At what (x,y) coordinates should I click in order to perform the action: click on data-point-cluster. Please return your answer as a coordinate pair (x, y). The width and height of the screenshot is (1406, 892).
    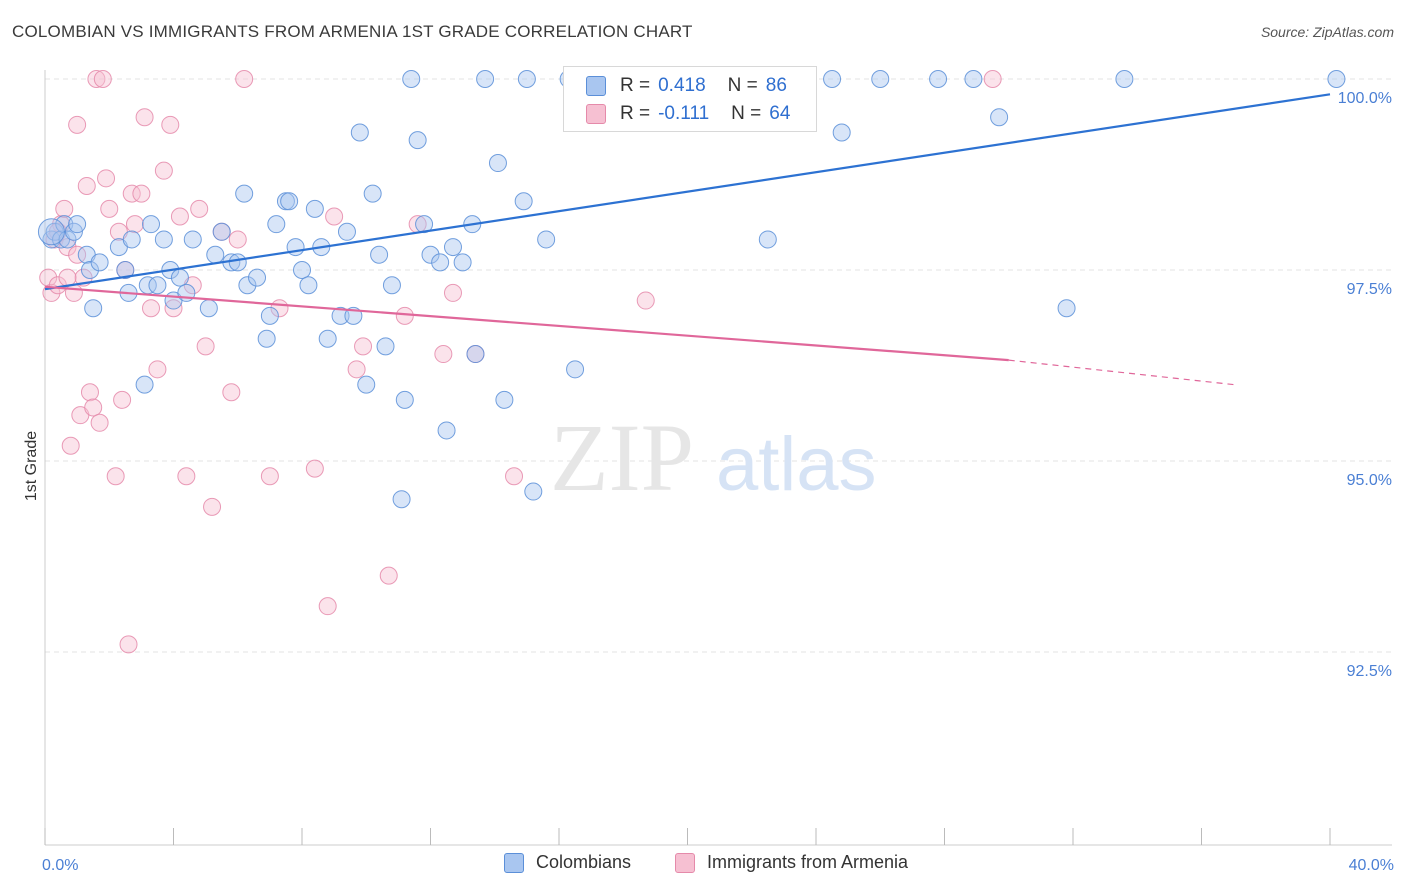
    Looking at the image, I should click on (51, 232).